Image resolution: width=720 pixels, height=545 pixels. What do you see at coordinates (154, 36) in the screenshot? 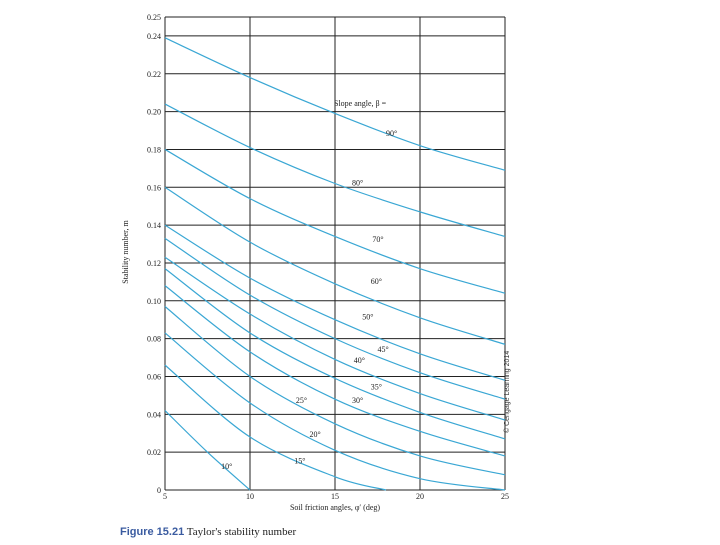
I see `y-tick-label-12: 0.24` at bounding box center [154, 36].